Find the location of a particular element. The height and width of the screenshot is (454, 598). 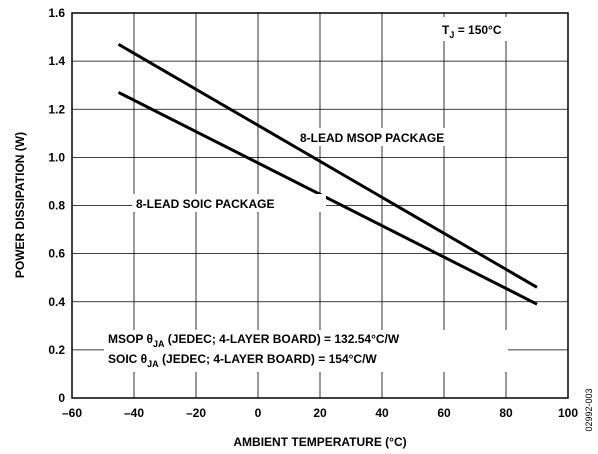

x-tick-labels: –60 –40 –20 0 20 40 60 80 100 is located at coordinates (320, 413).